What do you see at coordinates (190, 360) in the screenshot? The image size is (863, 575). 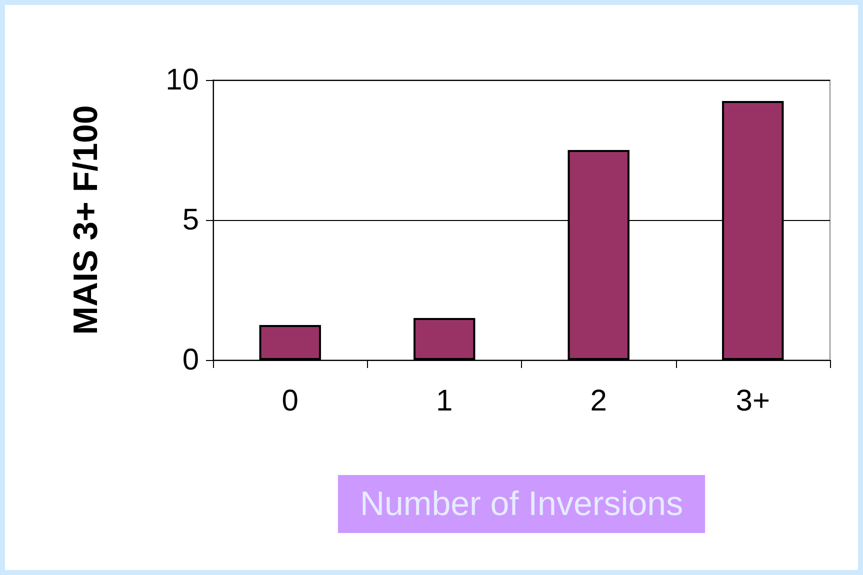 I see `y-tick-label: 0` at bounding box center [190, 360].